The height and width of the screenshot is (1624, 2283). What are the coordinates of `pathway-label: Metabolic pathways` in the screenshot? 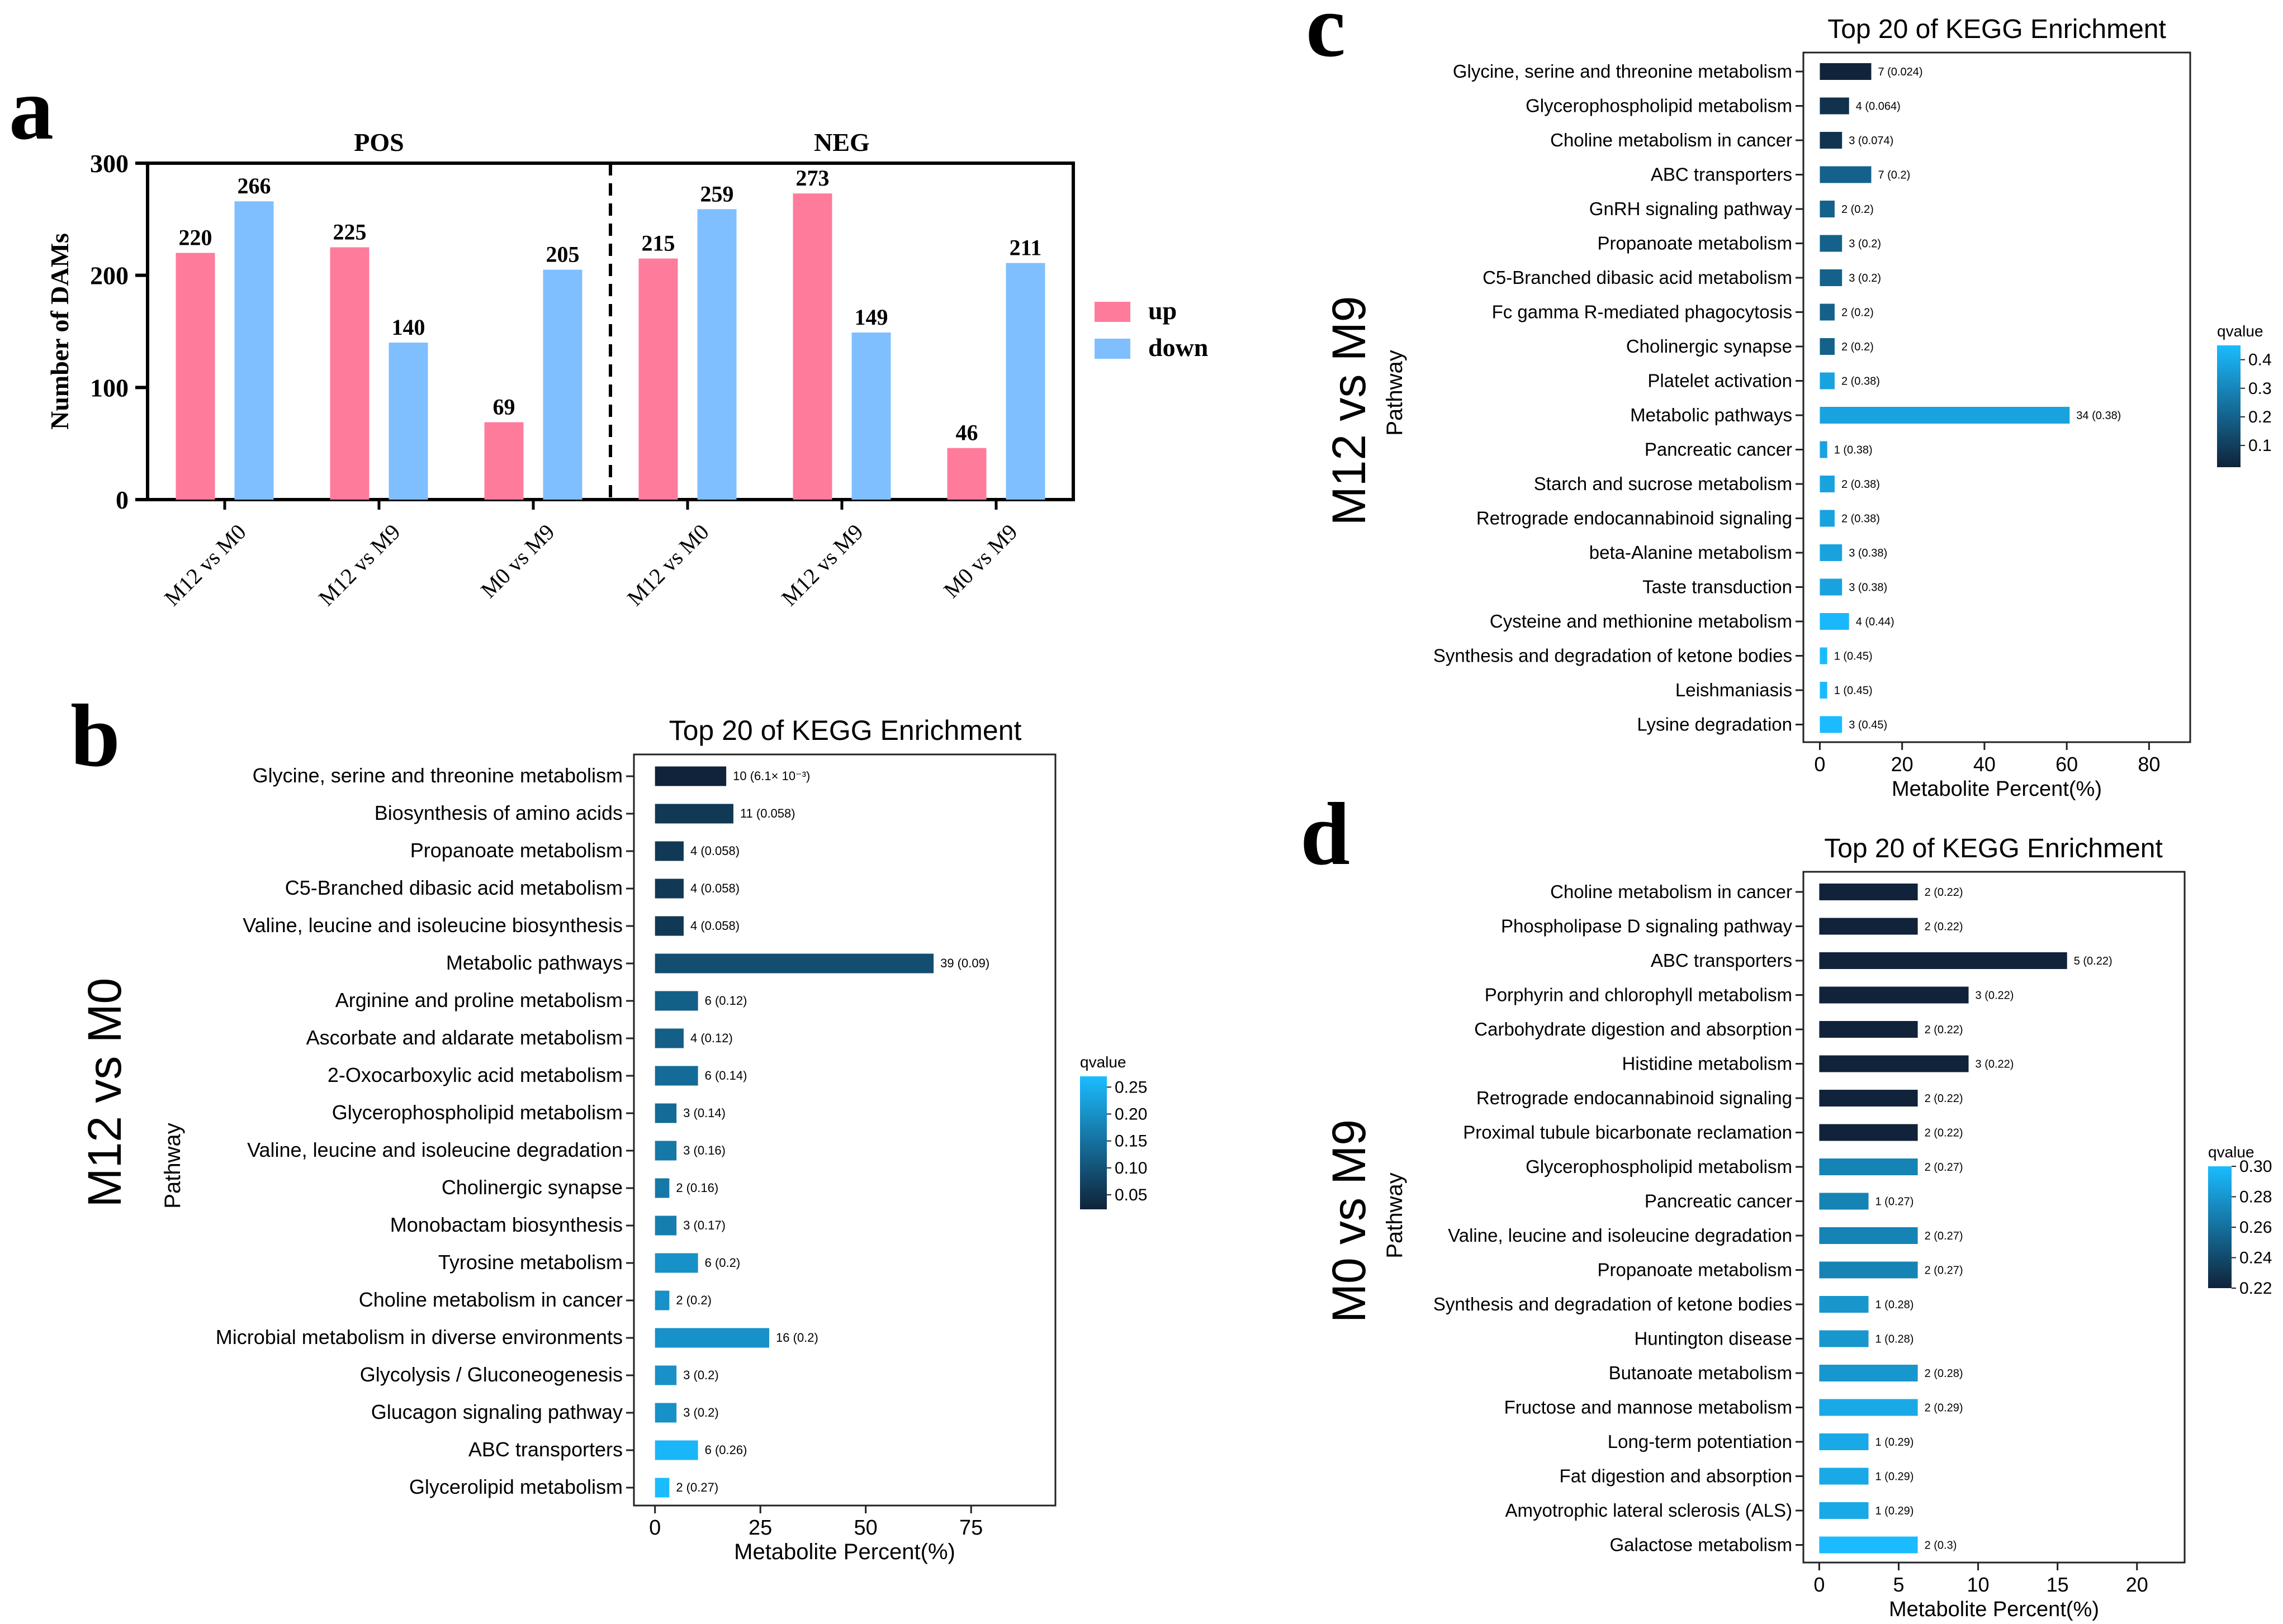 It's located at (1711, 415).